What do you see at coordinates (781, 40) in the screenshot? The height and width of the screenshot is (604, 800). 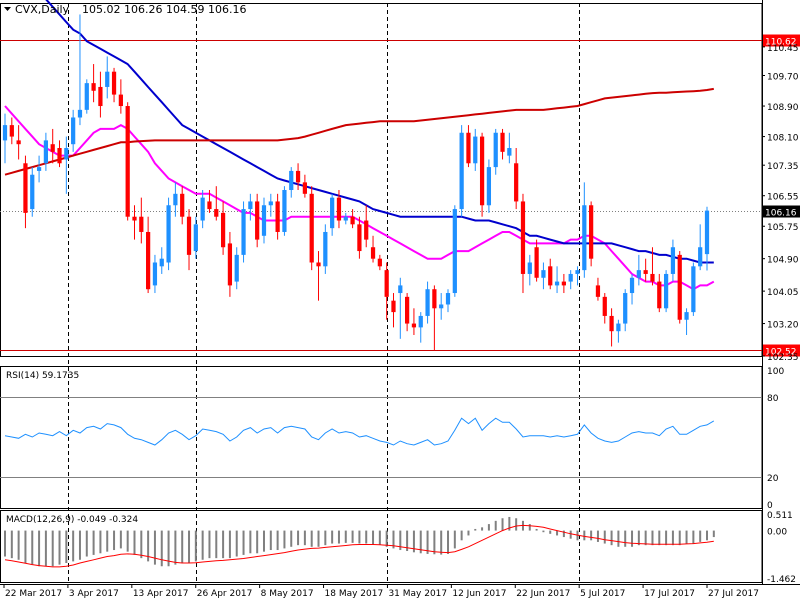 I see `level-price-tag` at bounding box center [781, 40].